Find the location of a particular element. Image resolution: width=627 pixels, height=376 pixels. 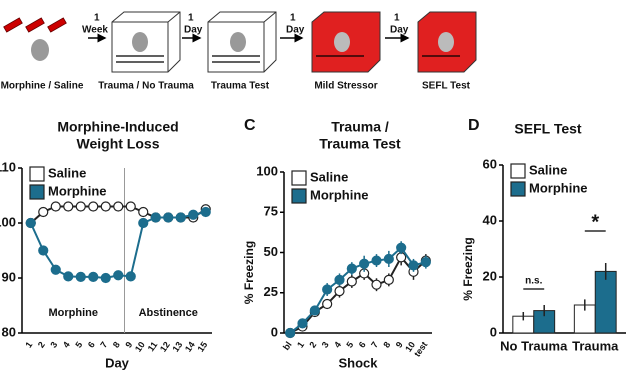

x-axis-label: Day is located at coordinates (117, 362).